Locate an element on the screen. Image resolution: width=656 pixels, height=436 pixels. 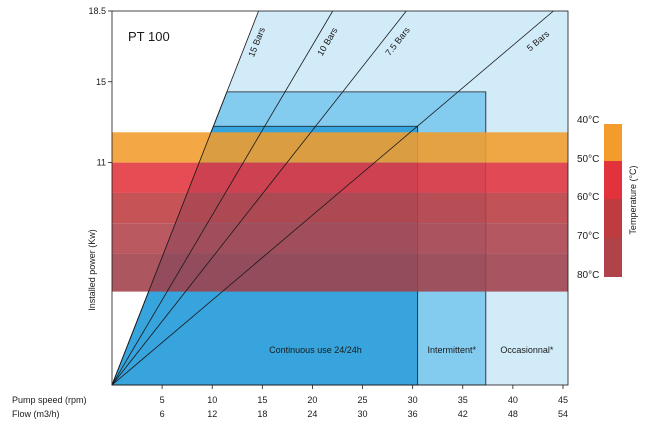
x-tick-label: 45 is located at coordinates (563, 400).